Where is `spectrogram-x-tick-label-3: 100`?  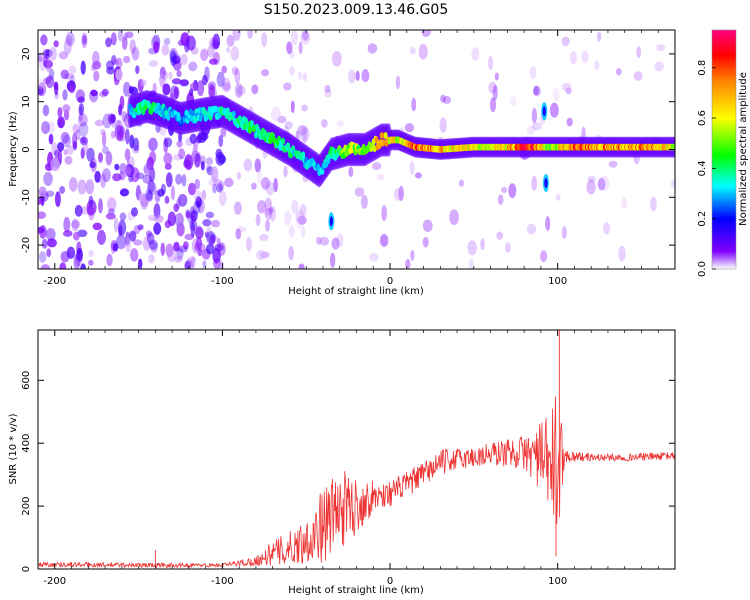
spectrogram-x-tick-label-3: 100 is located at coordinates (557, 281).